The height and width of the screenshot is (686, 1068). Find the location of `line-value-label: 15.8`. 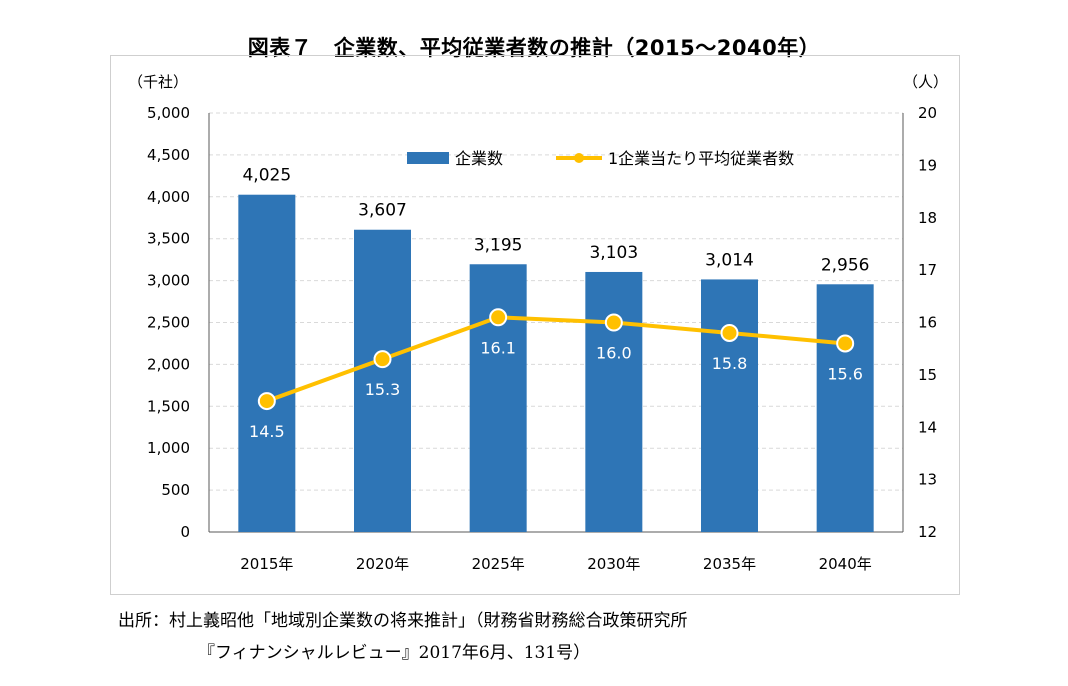

line-value-label: 15.8 is located at coordinates (730, 363).